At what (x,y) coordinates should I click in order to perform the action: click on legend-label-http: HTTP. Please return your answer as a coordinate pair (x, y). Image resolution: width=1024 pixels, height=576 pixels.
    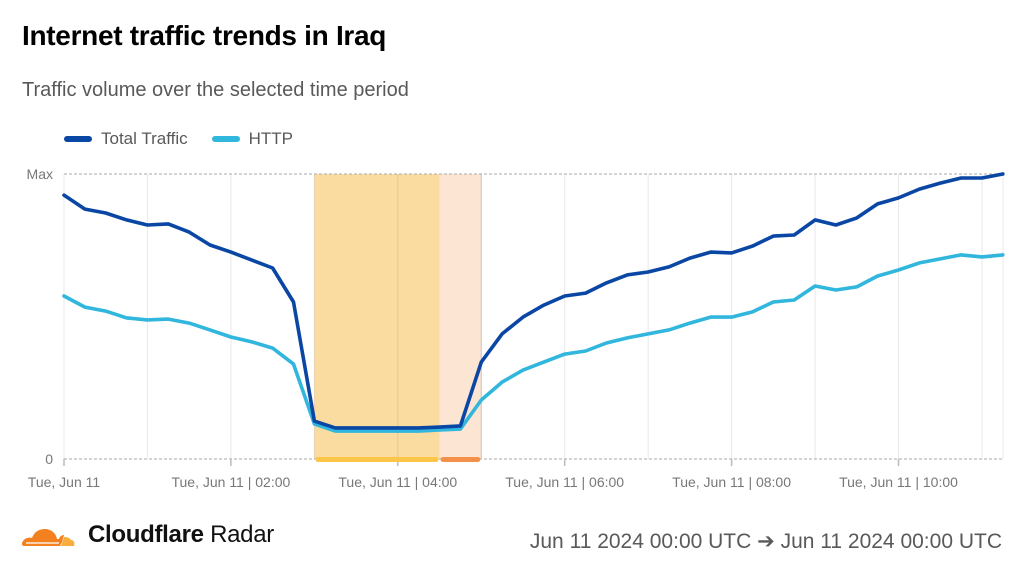
    Looking at the image, I should click on (271, 138).